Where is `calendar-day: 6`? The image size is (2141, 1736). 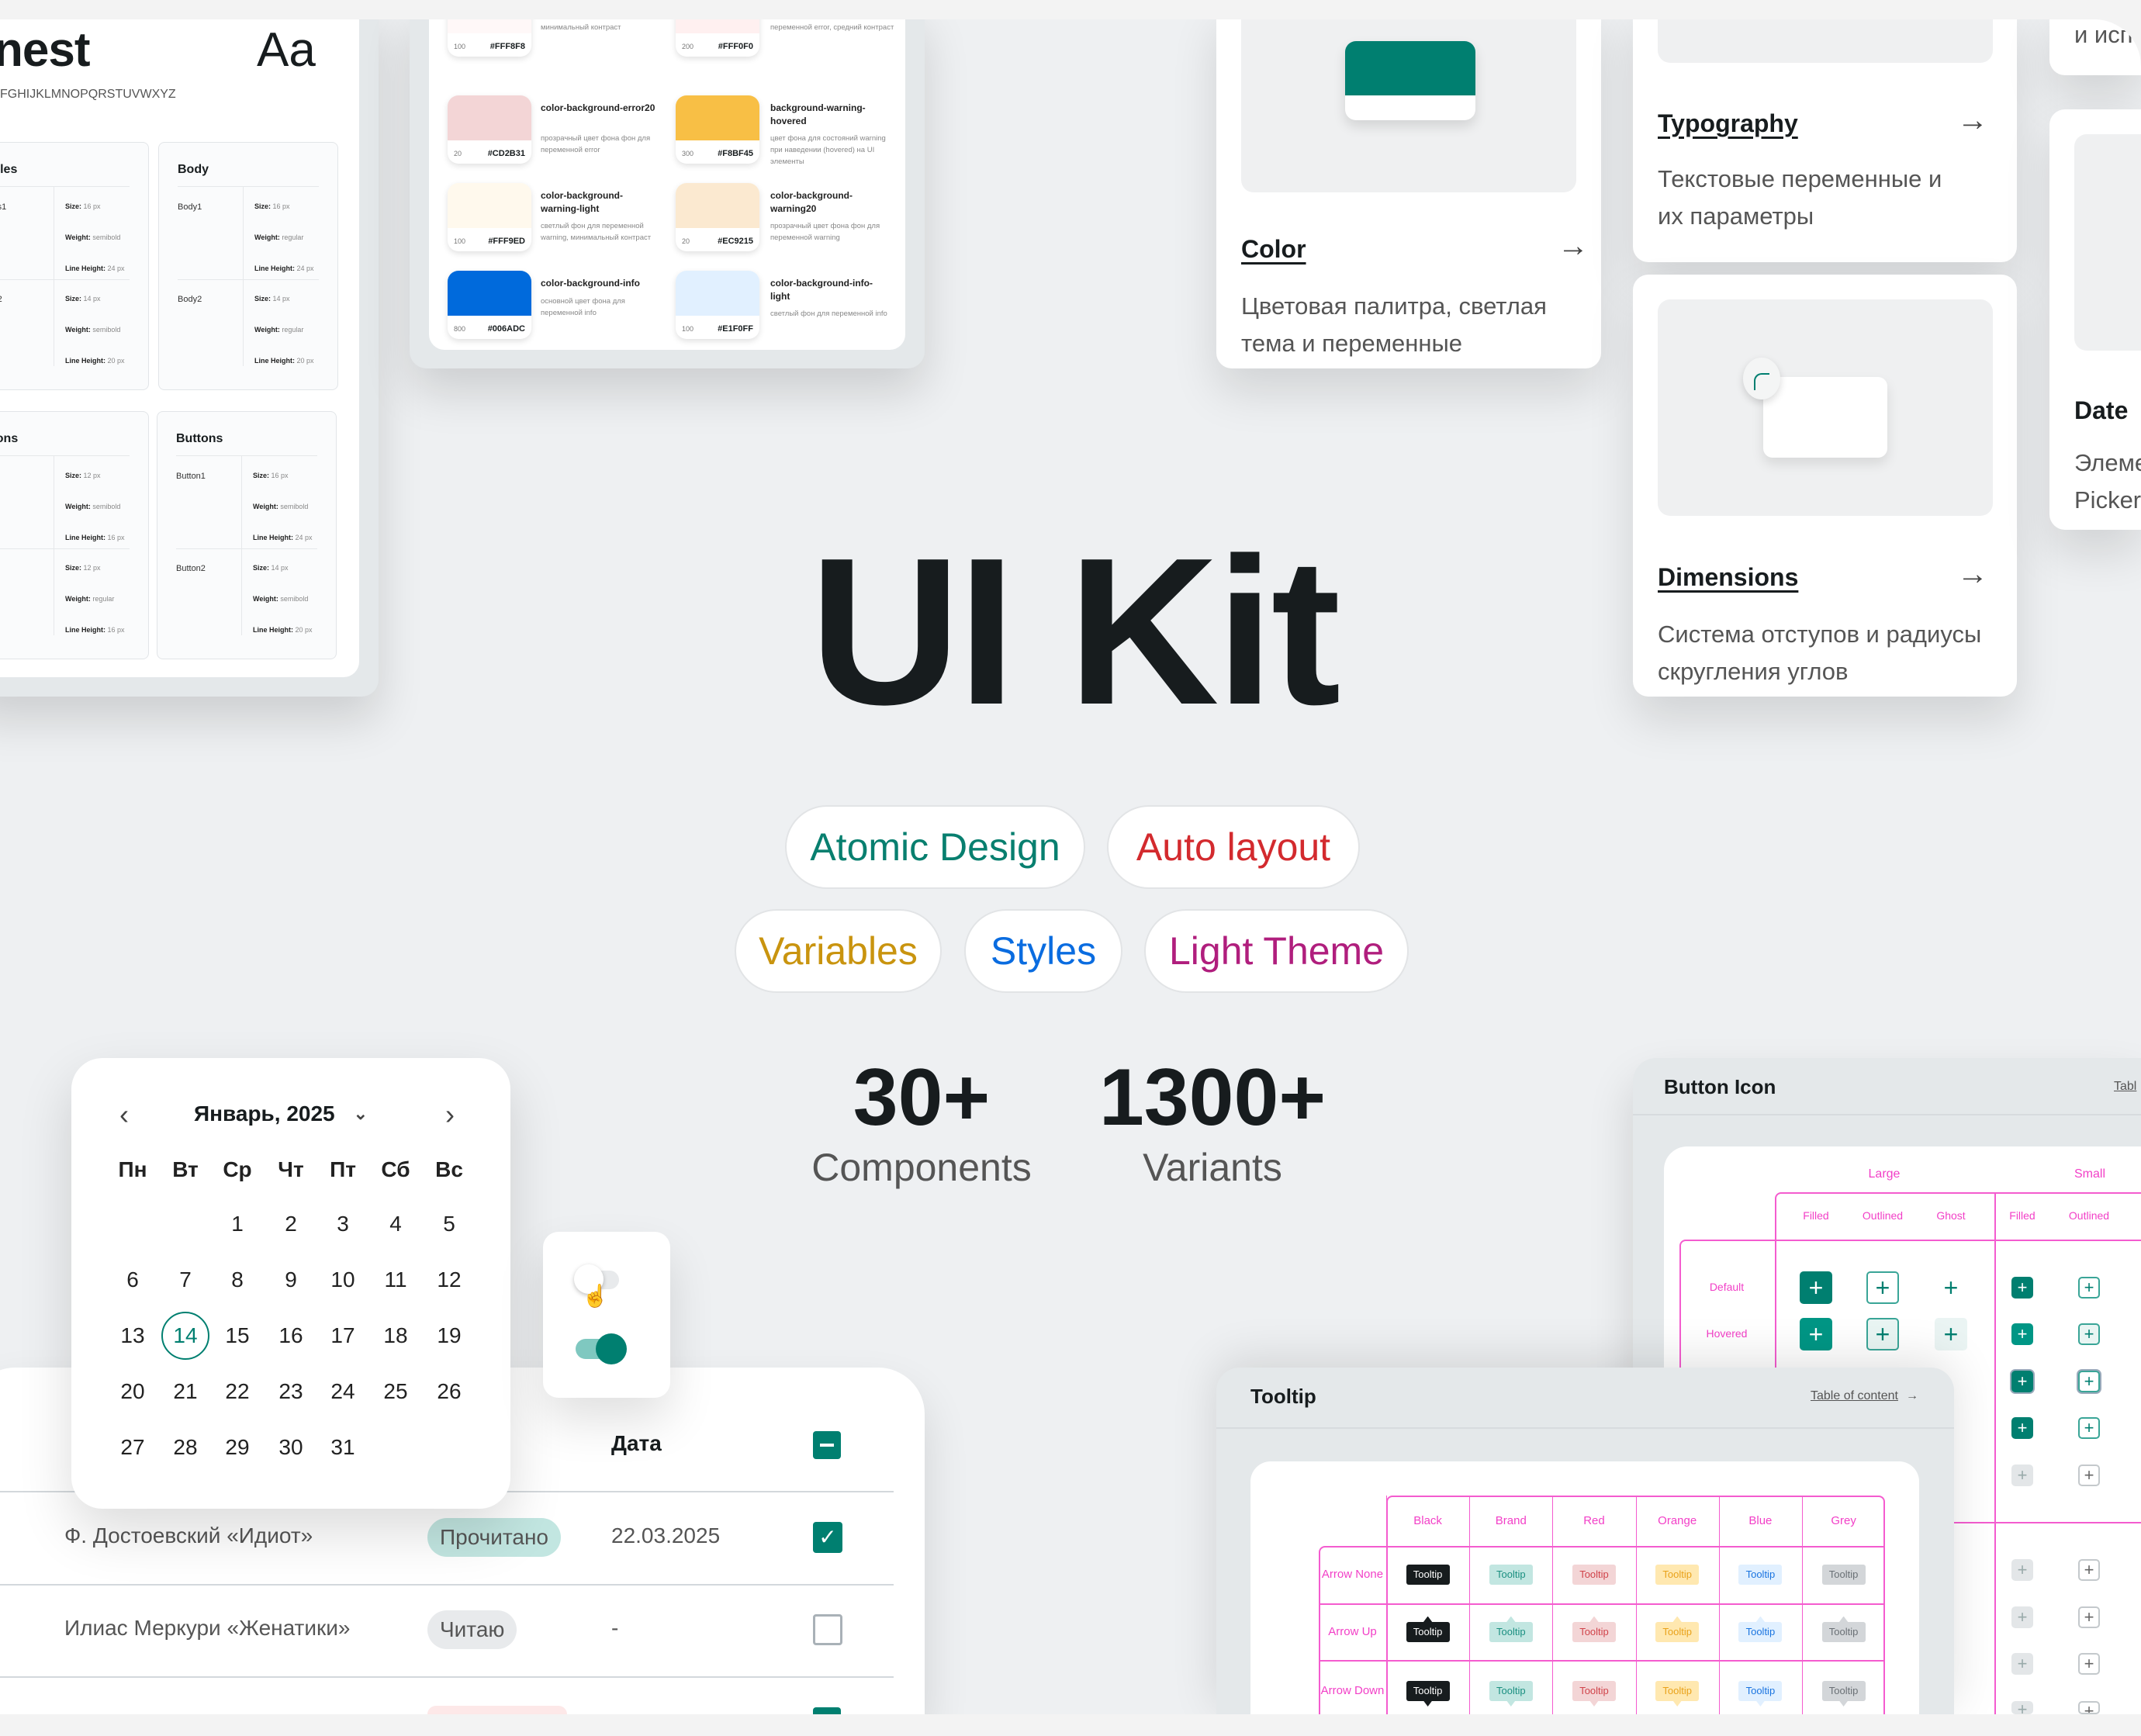
calendar-day: 6 is located at coordinates (132, 1279).